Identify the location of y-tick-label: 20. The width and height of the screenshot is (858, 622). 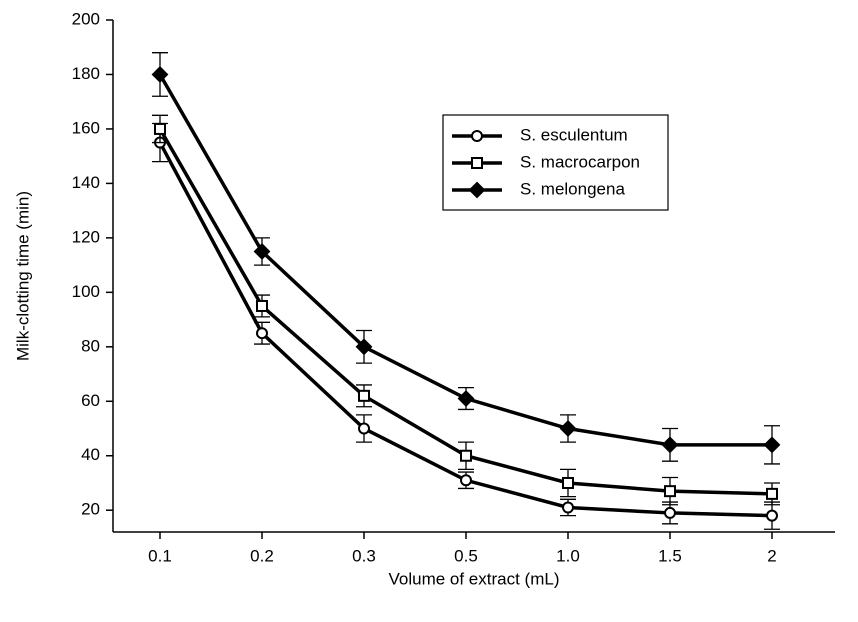
(90, 509).